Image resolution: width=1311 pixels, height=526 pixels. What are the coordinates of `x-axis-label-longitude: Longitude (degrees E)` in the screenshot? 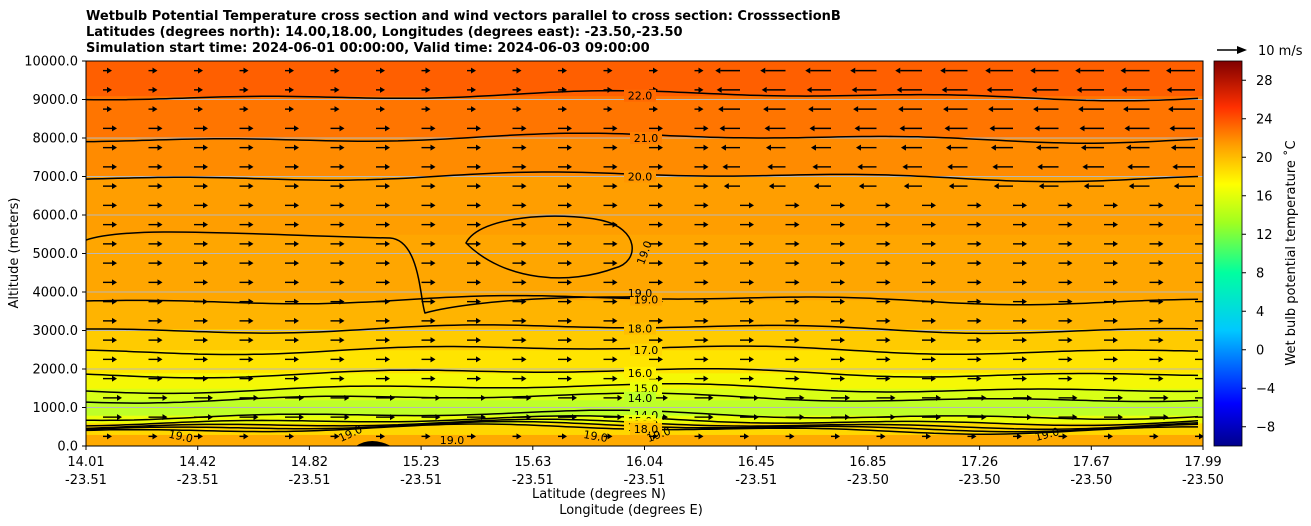 It's located at (631, 510).